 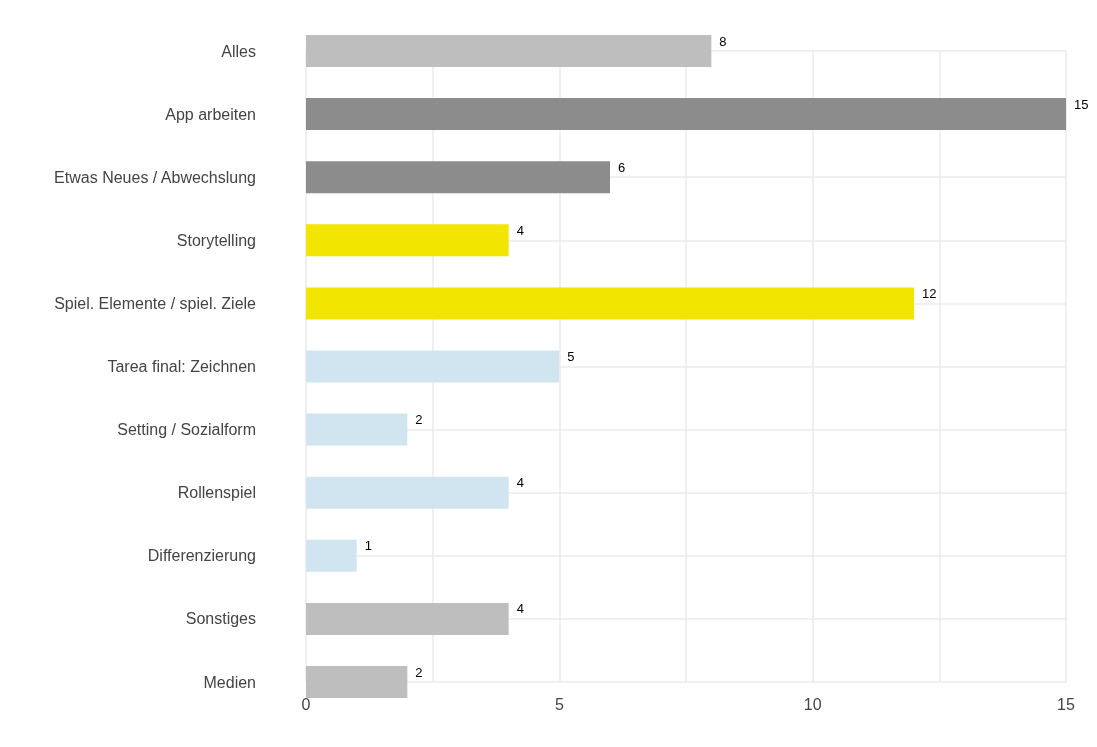 I want to click on y-tick-label: Differenzierung, so click(x=201, y=556).